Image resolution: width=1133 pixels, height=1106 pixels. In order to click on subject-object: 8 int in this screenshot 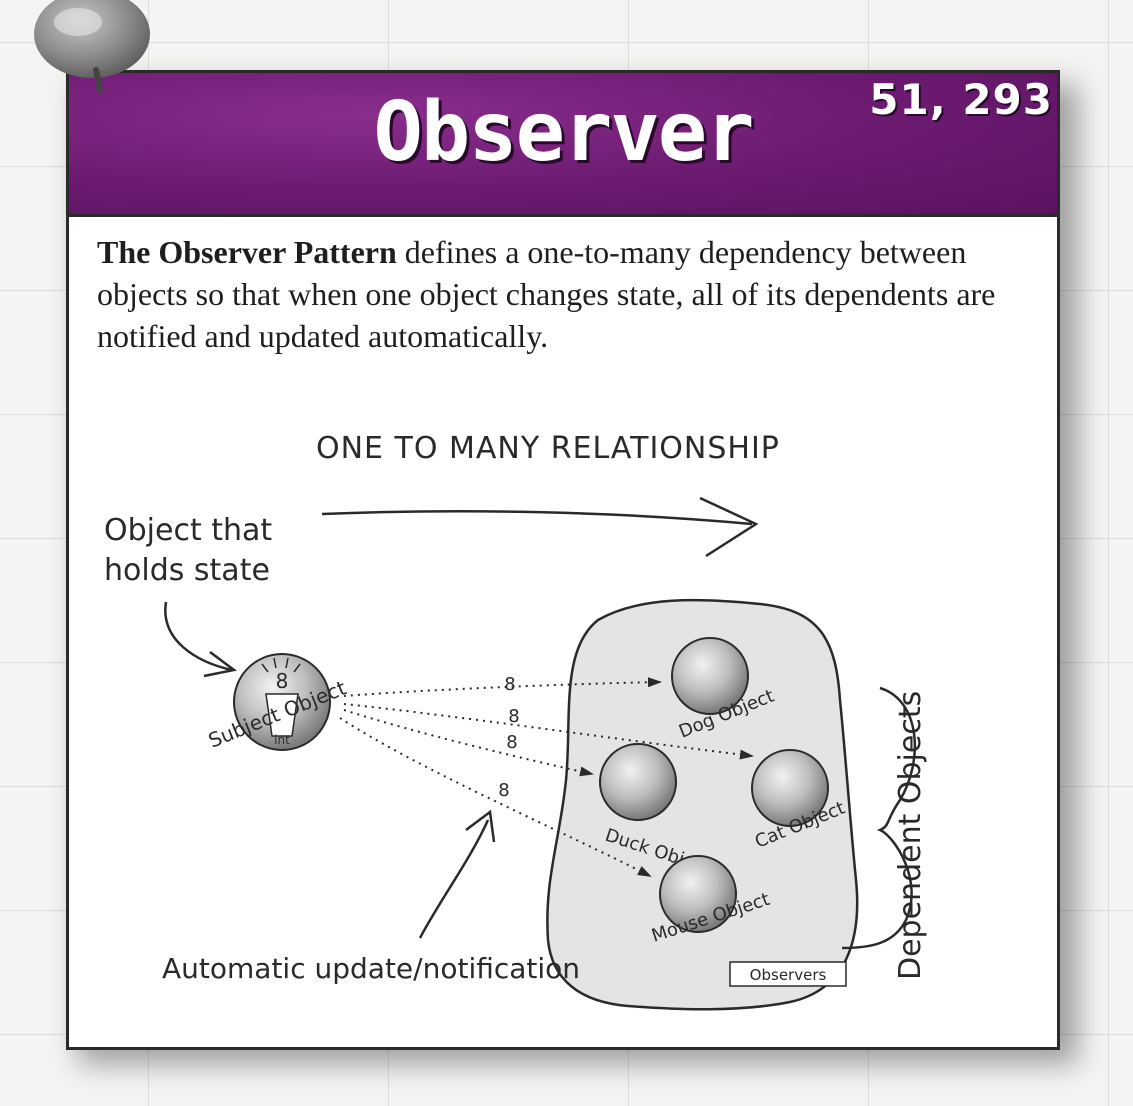, I will do `click(282, 702)`.